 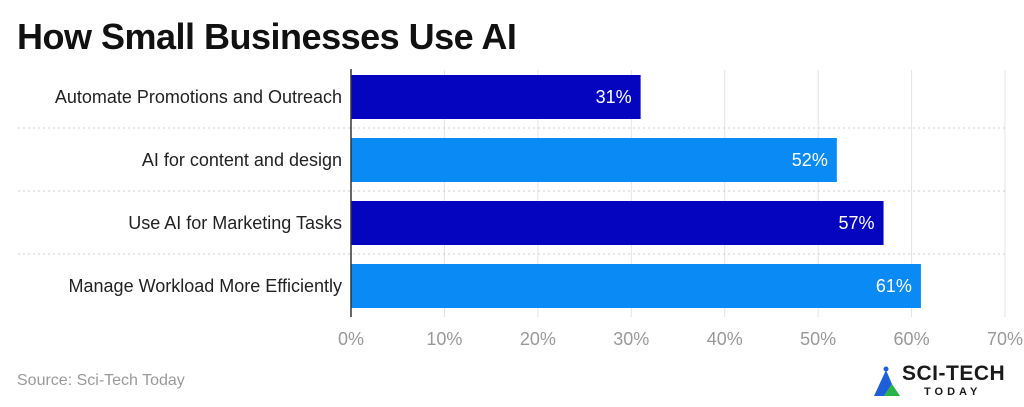 What do you see at coordinates (351, 339) in the screenshot?
I see `x-tick-label: 0%` at bounding box center [351, 339].